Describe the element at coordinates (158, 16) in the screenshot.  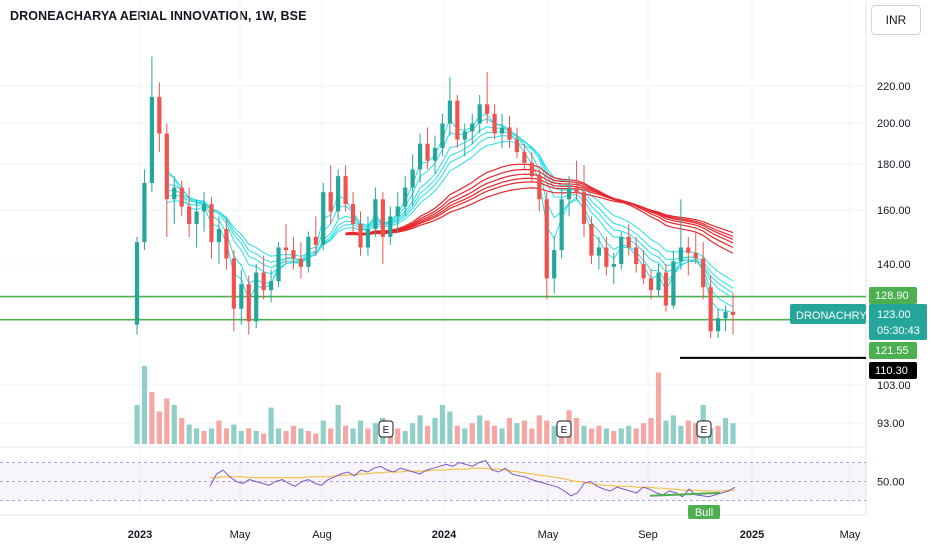
I see `chart-title: DRONEACHARYA AERIAL INNOVATION, 1W, BSE` at that location.